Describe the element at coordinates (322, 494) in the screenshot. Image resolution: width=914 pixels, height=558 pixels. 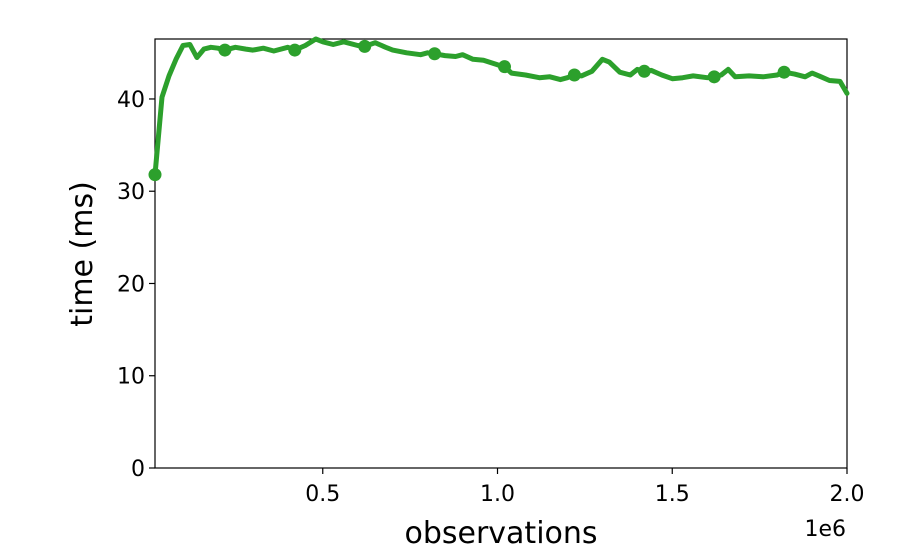
I see `x-tick-label: 0.5` at that location.